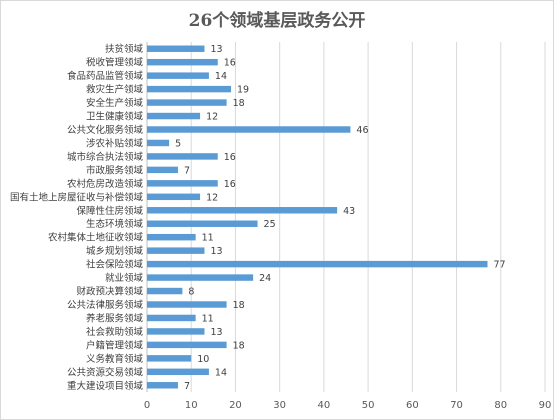  What do you see at coordinates (124, 278) in the screenshot?
I see `category-label: 就业领域` at bounding box center [124, 278].